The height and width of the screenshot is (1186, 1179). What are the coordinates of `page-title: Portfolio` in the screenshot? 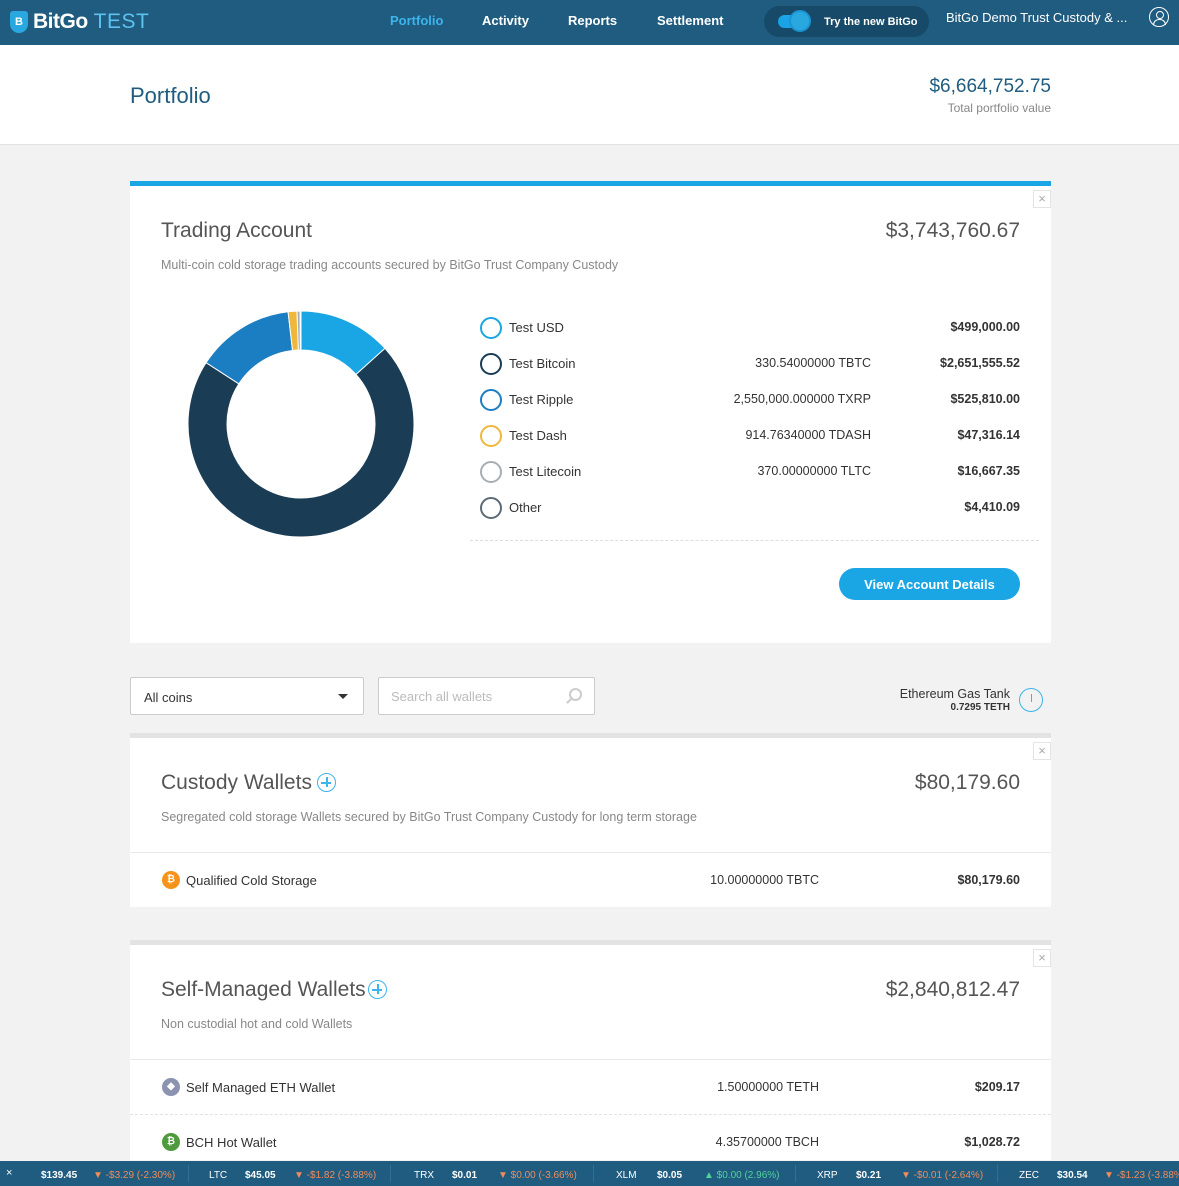 It's located at (170, 95).